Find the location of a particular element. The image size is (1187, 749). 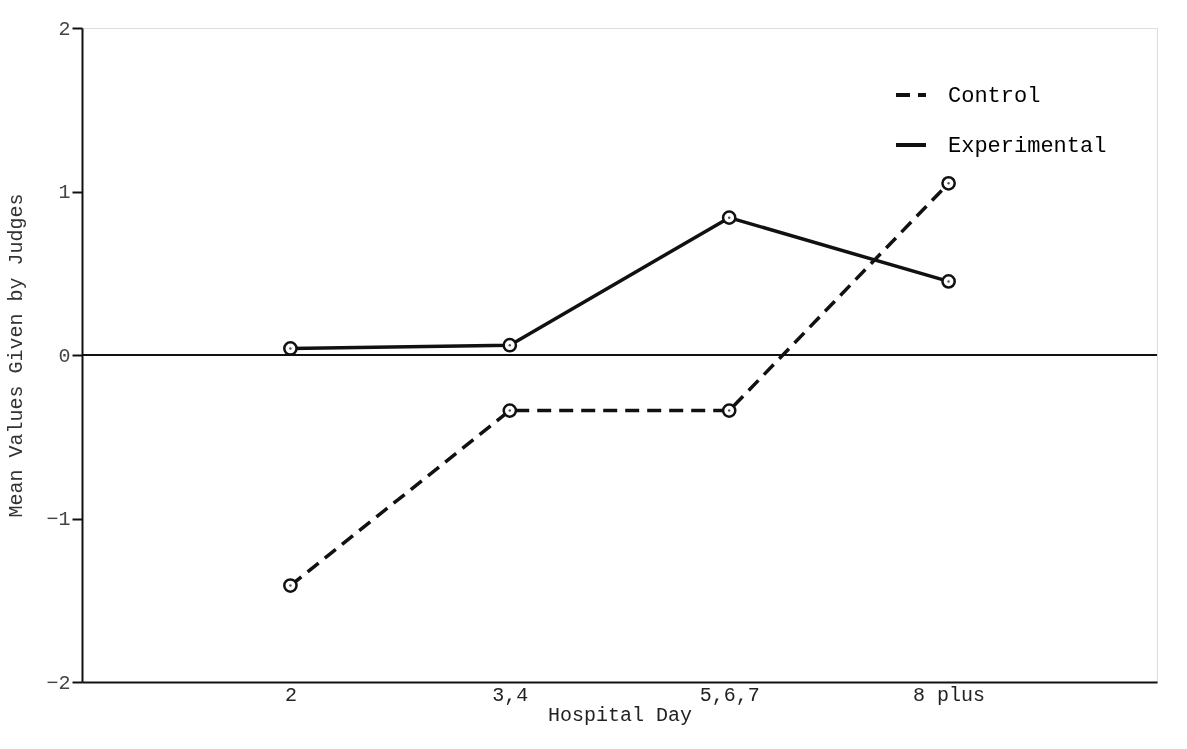

x-tick-label: 8 plus is located at coordinates (949, 695).